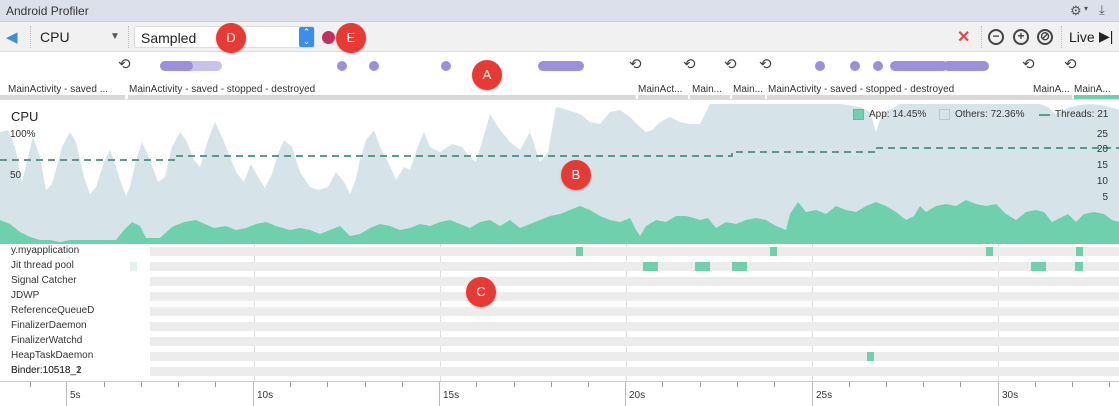  What do you see at coordinates (47, 11) in the screenshot?
I see `window-title: Android Profiler` at bounding box center [47, 11].